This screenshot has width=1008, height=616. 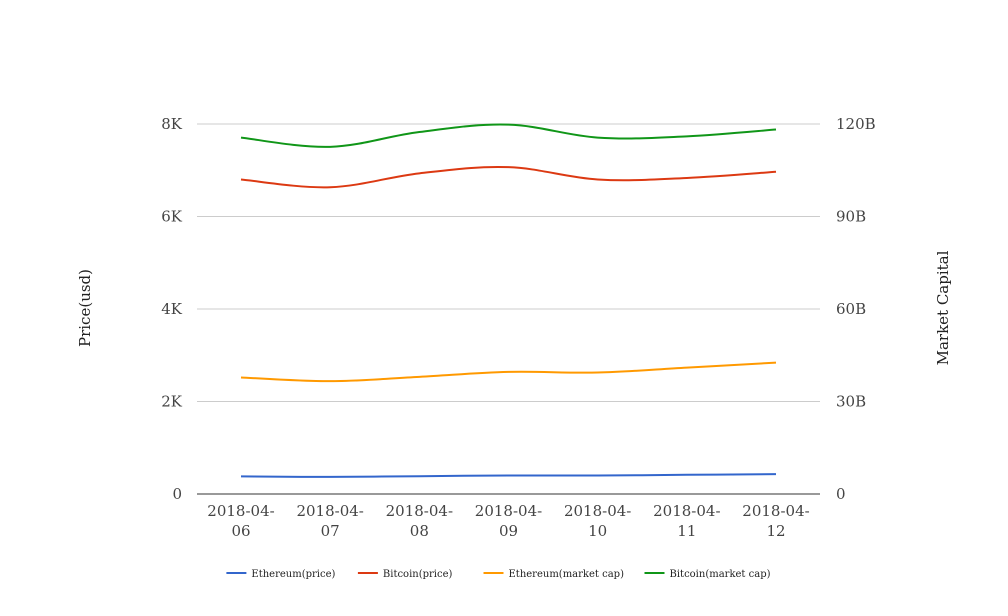 I want to click on left-y-axis-ticks: 0 2K 4K 6K 8K, so click(x=172, y=309).